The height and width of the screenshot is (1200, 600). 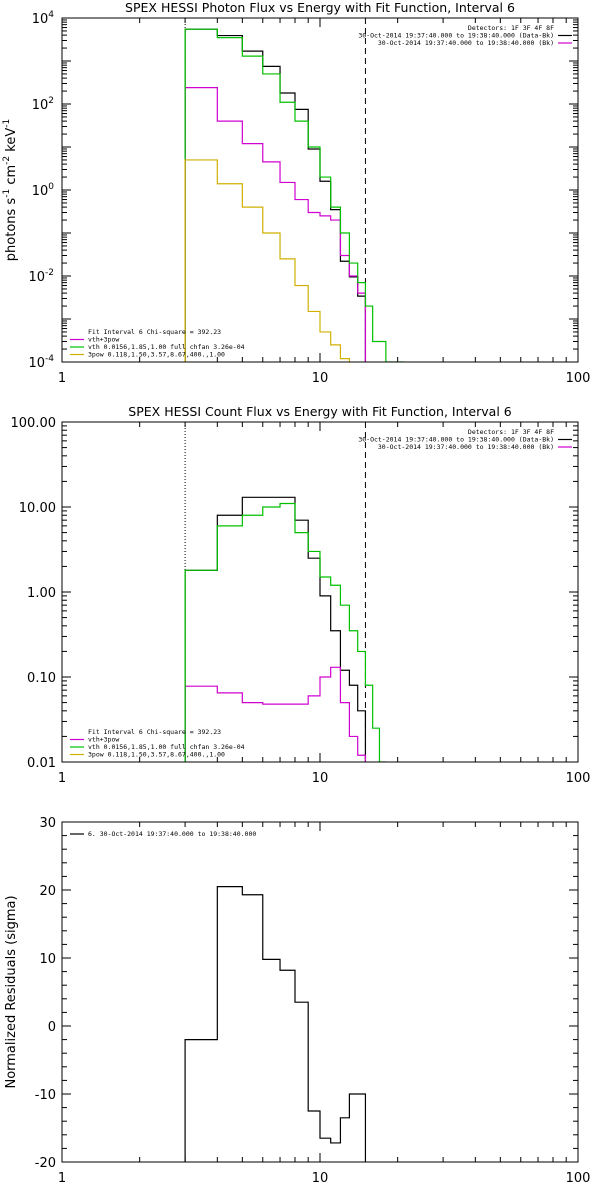 What do you see at coordinates (41, 593) in the screenshot?
I see `y-tick-label: 1.00` at bounding box center [41, 593].